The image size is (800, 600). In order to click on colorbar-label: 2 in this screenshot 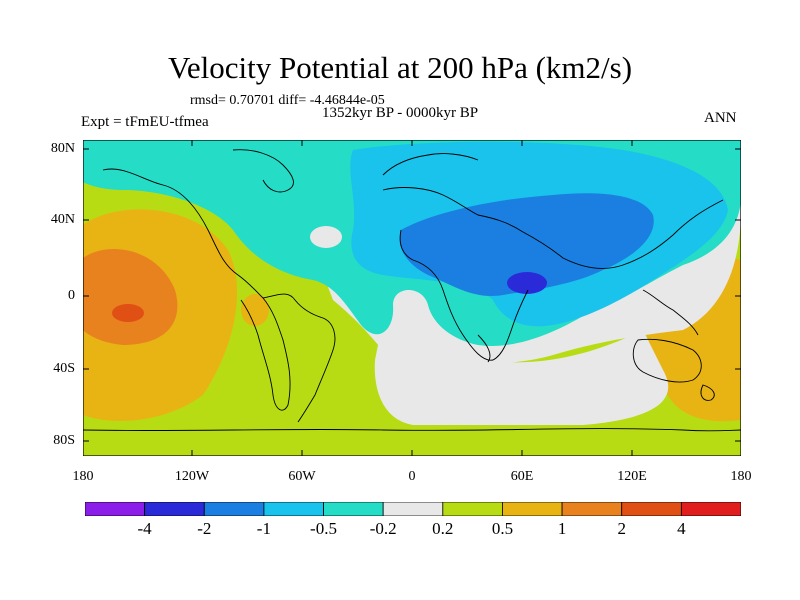, I will do `click(621, 528)`.